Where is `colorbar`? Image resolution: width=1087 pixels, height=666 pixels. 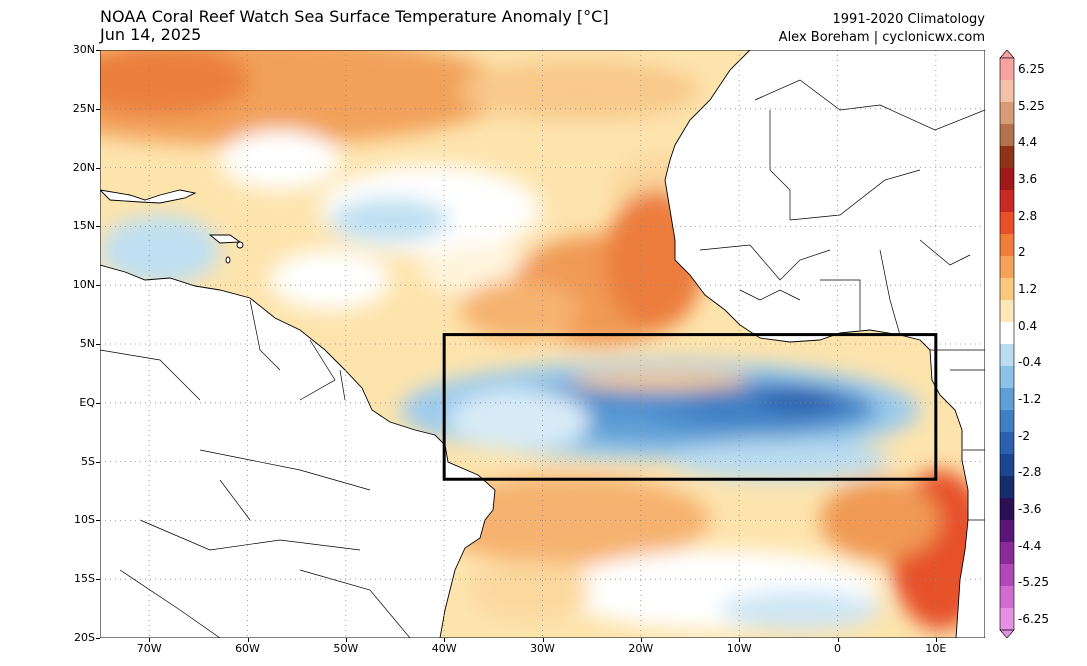
colorbar is located at coordinates (1007, 344).